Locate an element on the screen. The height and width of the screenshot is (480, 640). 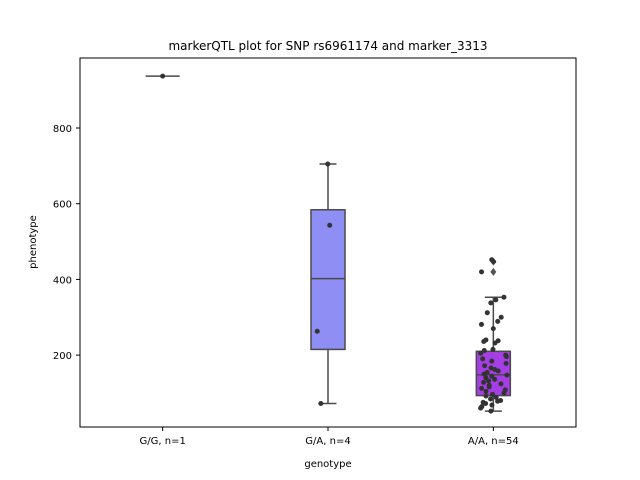
outlier-marker is located at coordinates (493, 271).